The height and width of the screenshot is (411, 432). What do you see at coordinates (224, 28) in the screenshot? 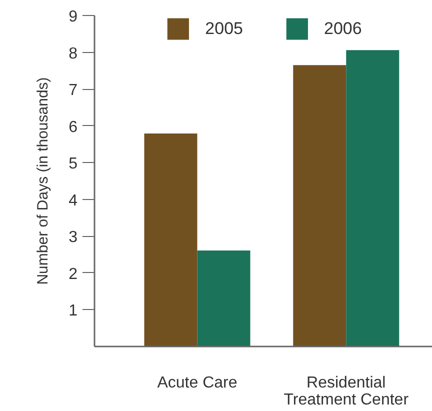
I see `legend-label: 2005` at bounding box center [224, 28].